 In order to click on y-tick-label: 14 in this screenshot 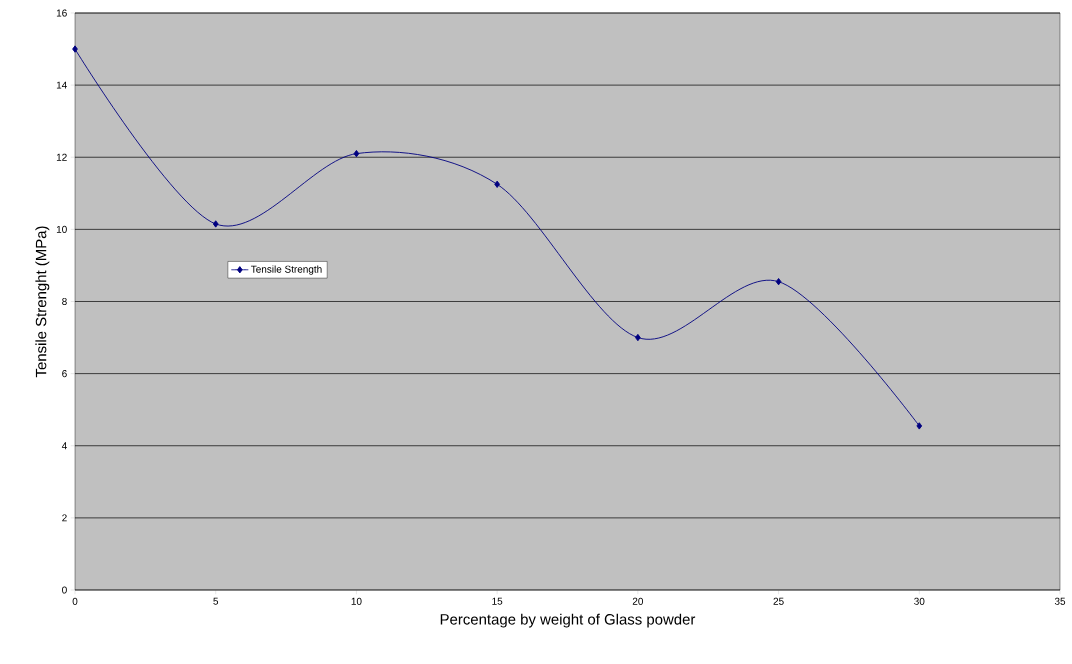, I will do `click(61, 85)`.